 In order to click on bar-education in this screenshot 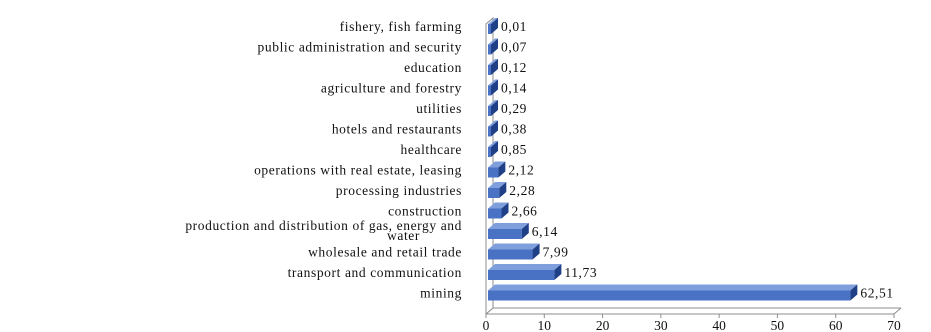, I will do `click(493, 67)`.